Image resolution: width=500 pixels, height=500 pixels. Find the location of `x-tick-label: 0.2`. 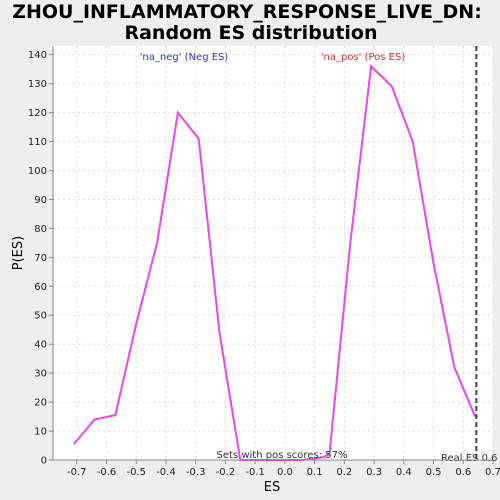

x-tick-label: 0.2 is located at coordinates (344, 472).